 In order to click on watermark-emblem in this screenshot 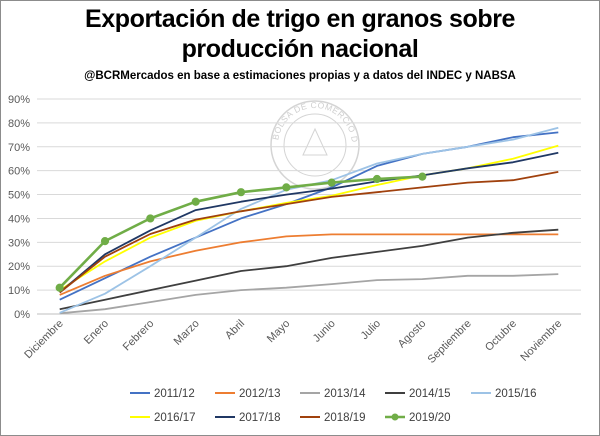, I will do `click(315, 141)`.